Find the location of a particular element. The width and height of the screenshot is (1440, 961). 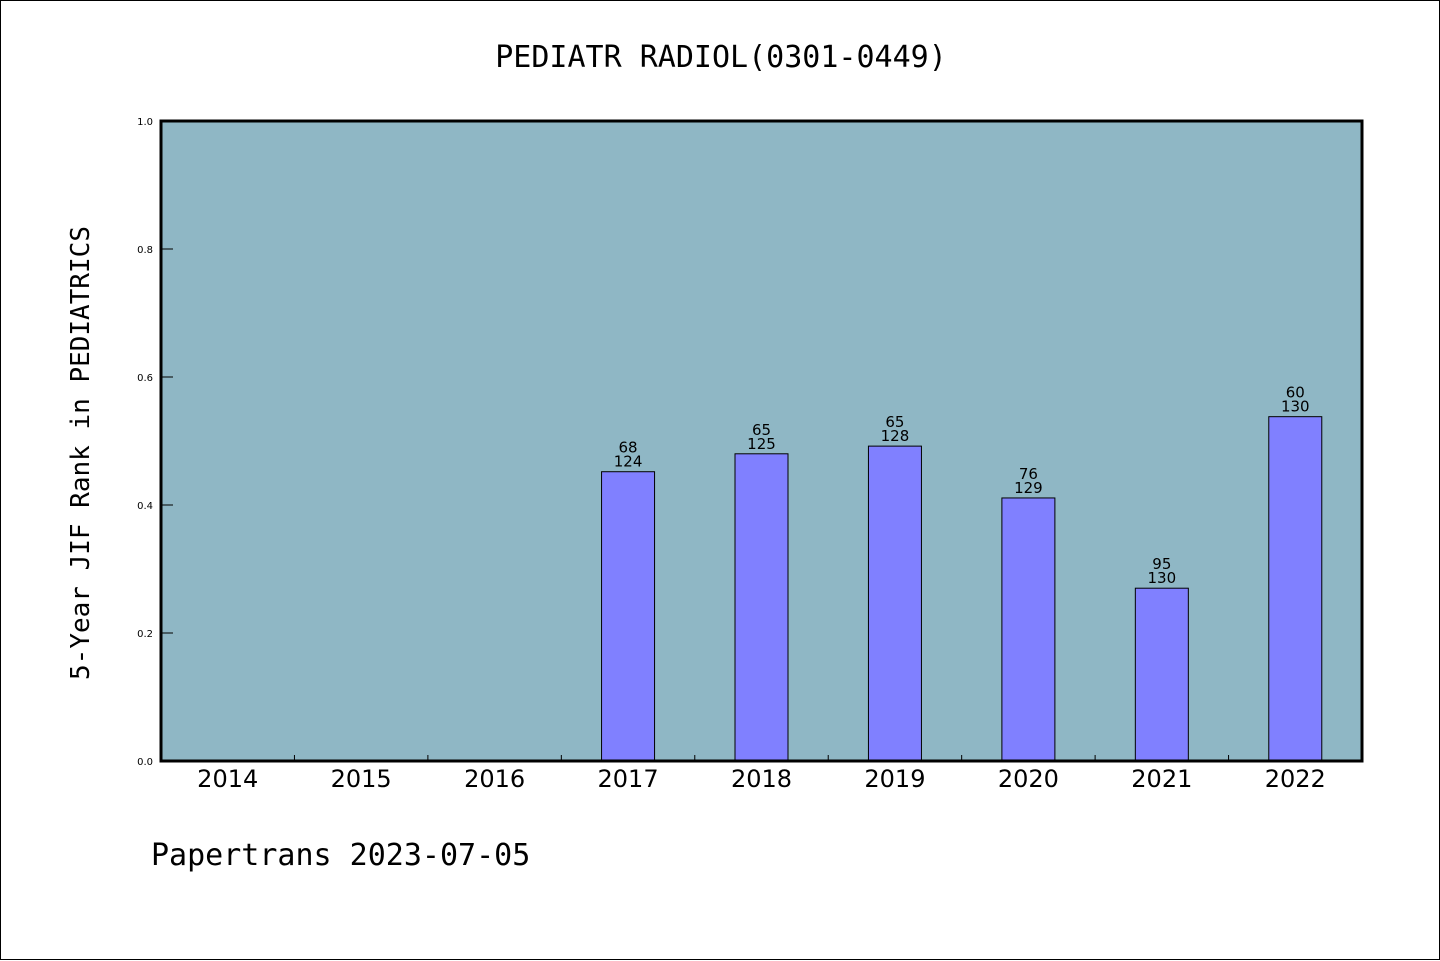

bar-label-total: 125 is located at coordinates (761, 444).